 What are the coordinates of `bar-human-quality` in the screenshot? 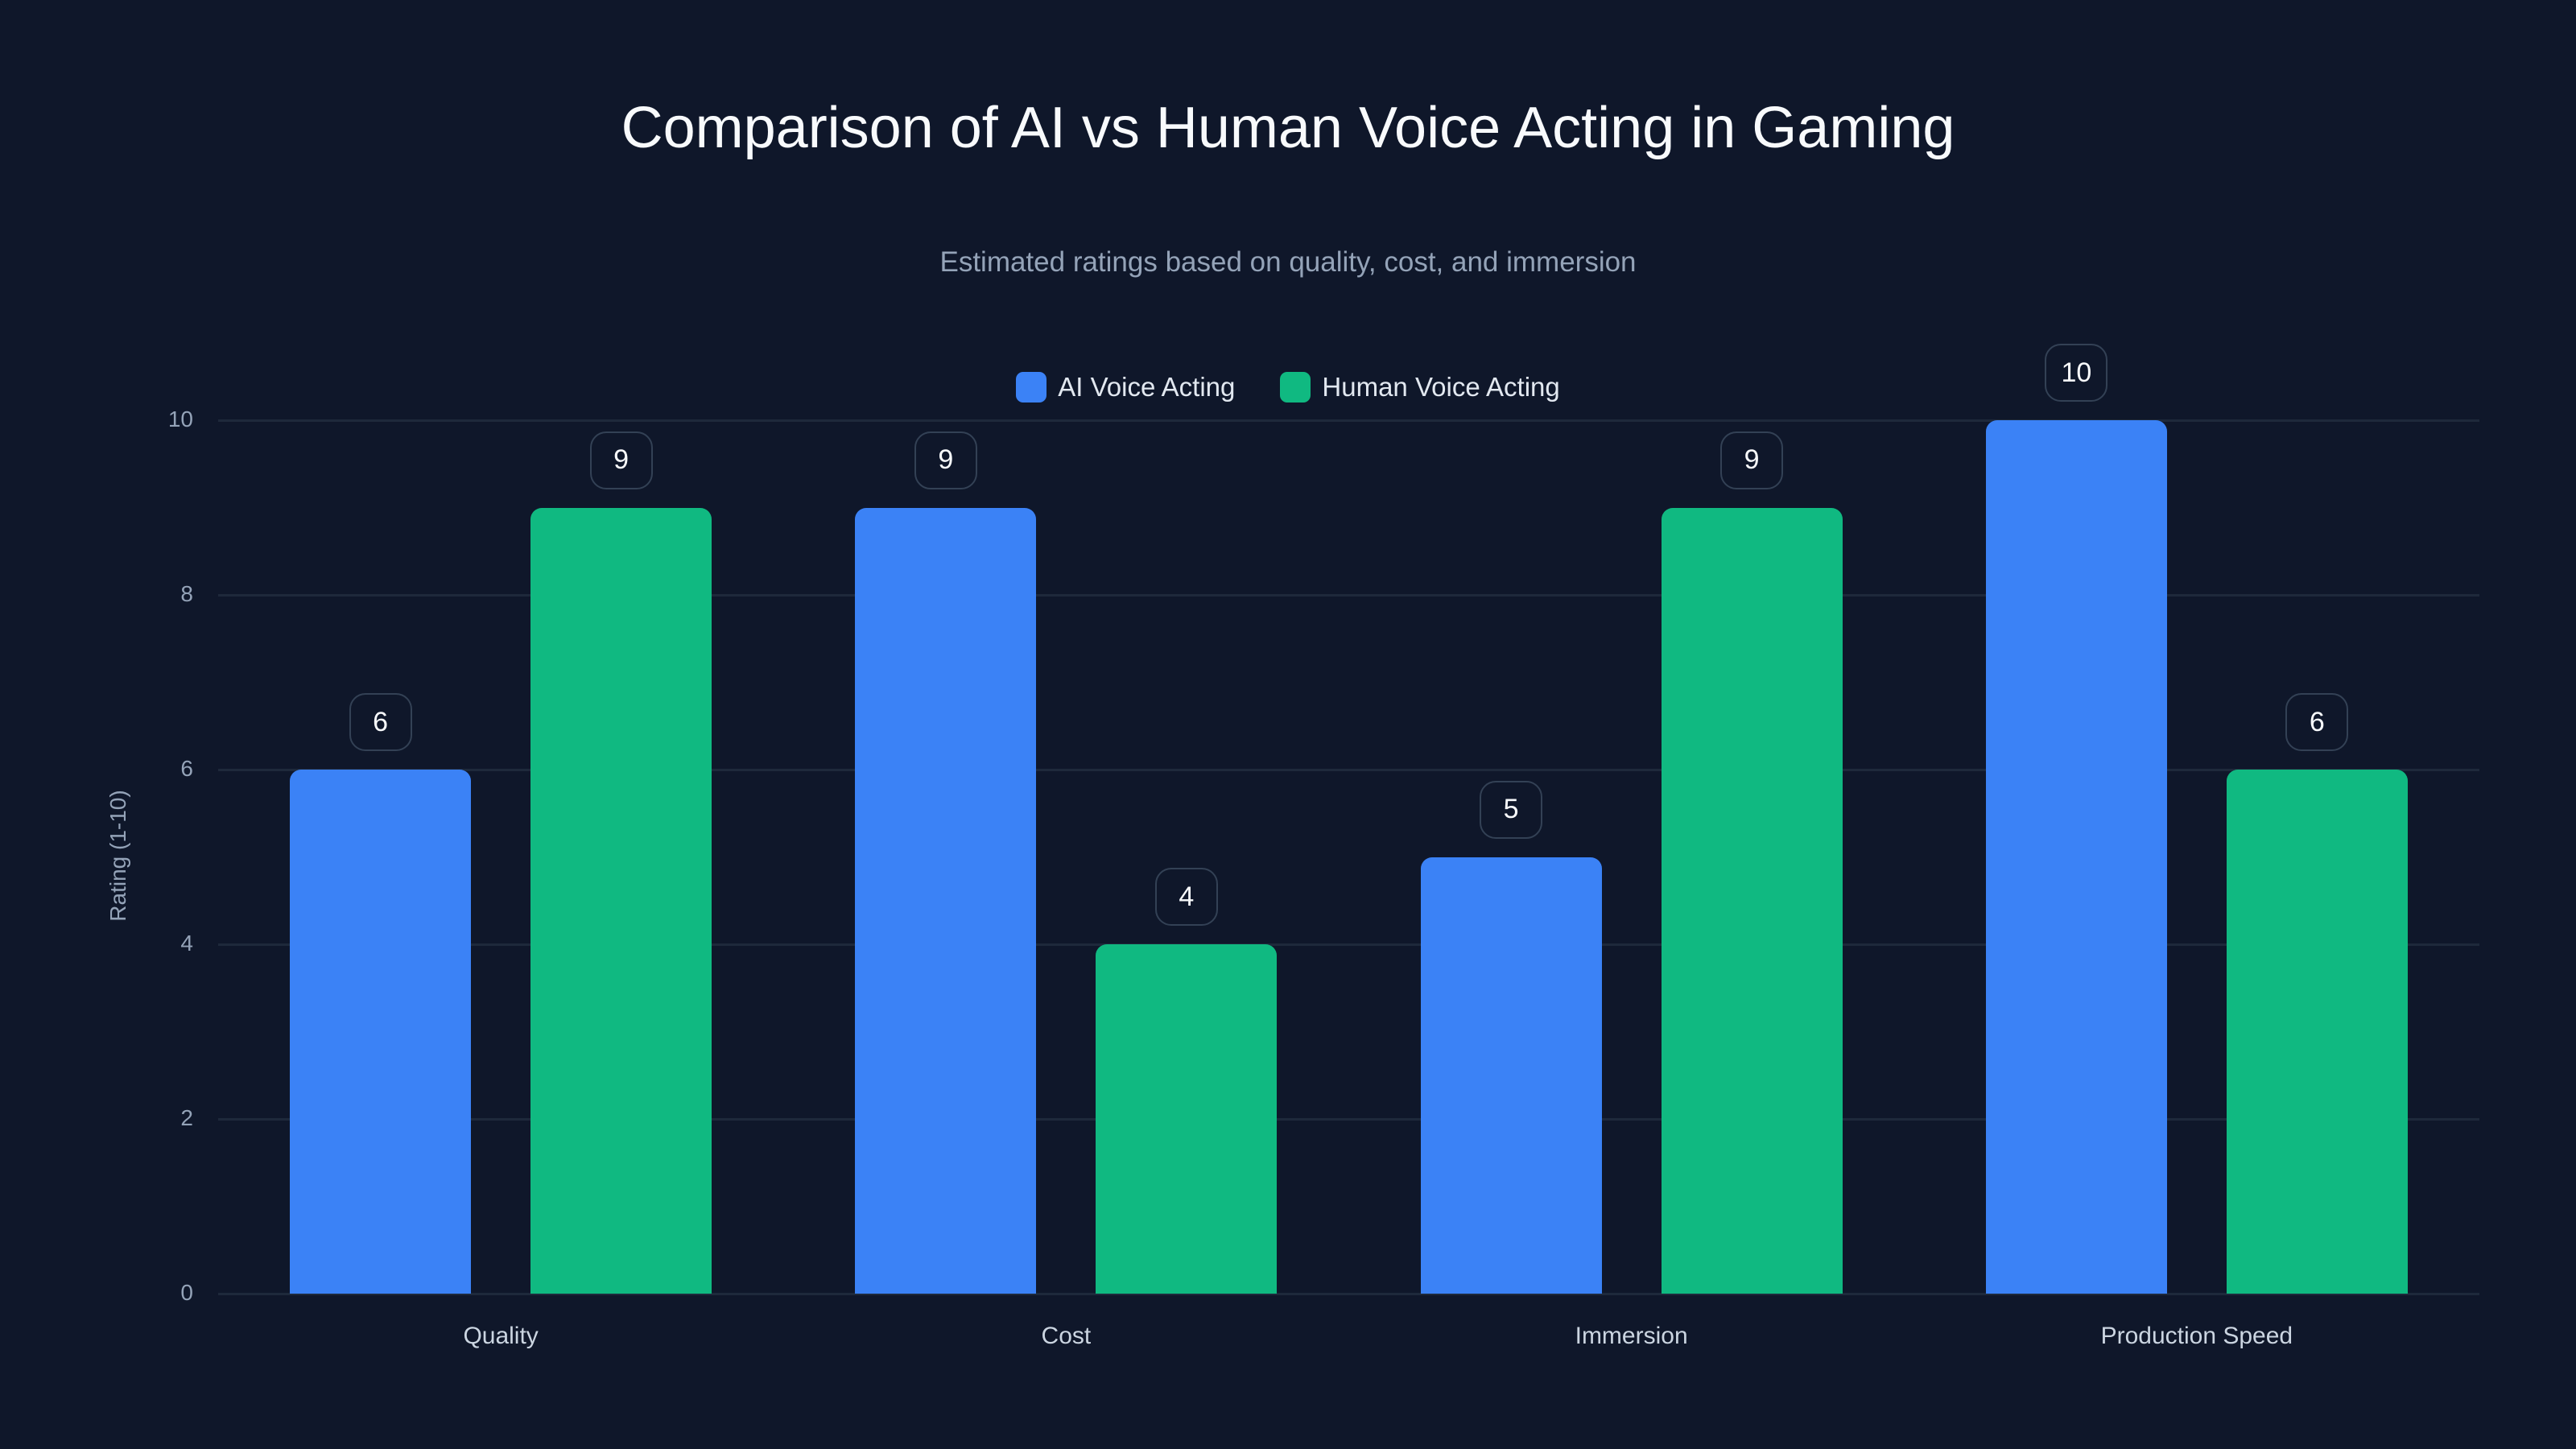 It's located at (621, 900).